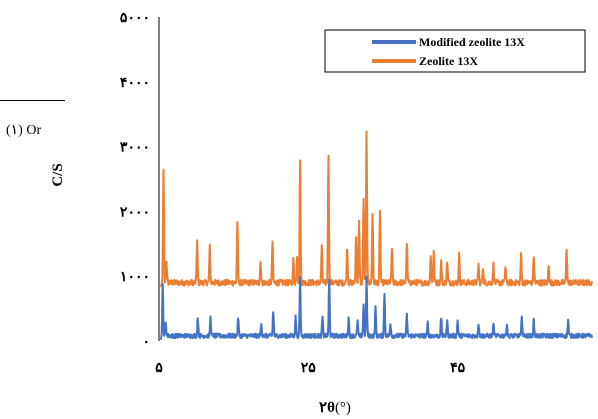 This screenshot has height=419, width=598. Describe the element at coordinates (458, 368) in the screenshot. I see `x-tick-label: ۴۵` at that location.